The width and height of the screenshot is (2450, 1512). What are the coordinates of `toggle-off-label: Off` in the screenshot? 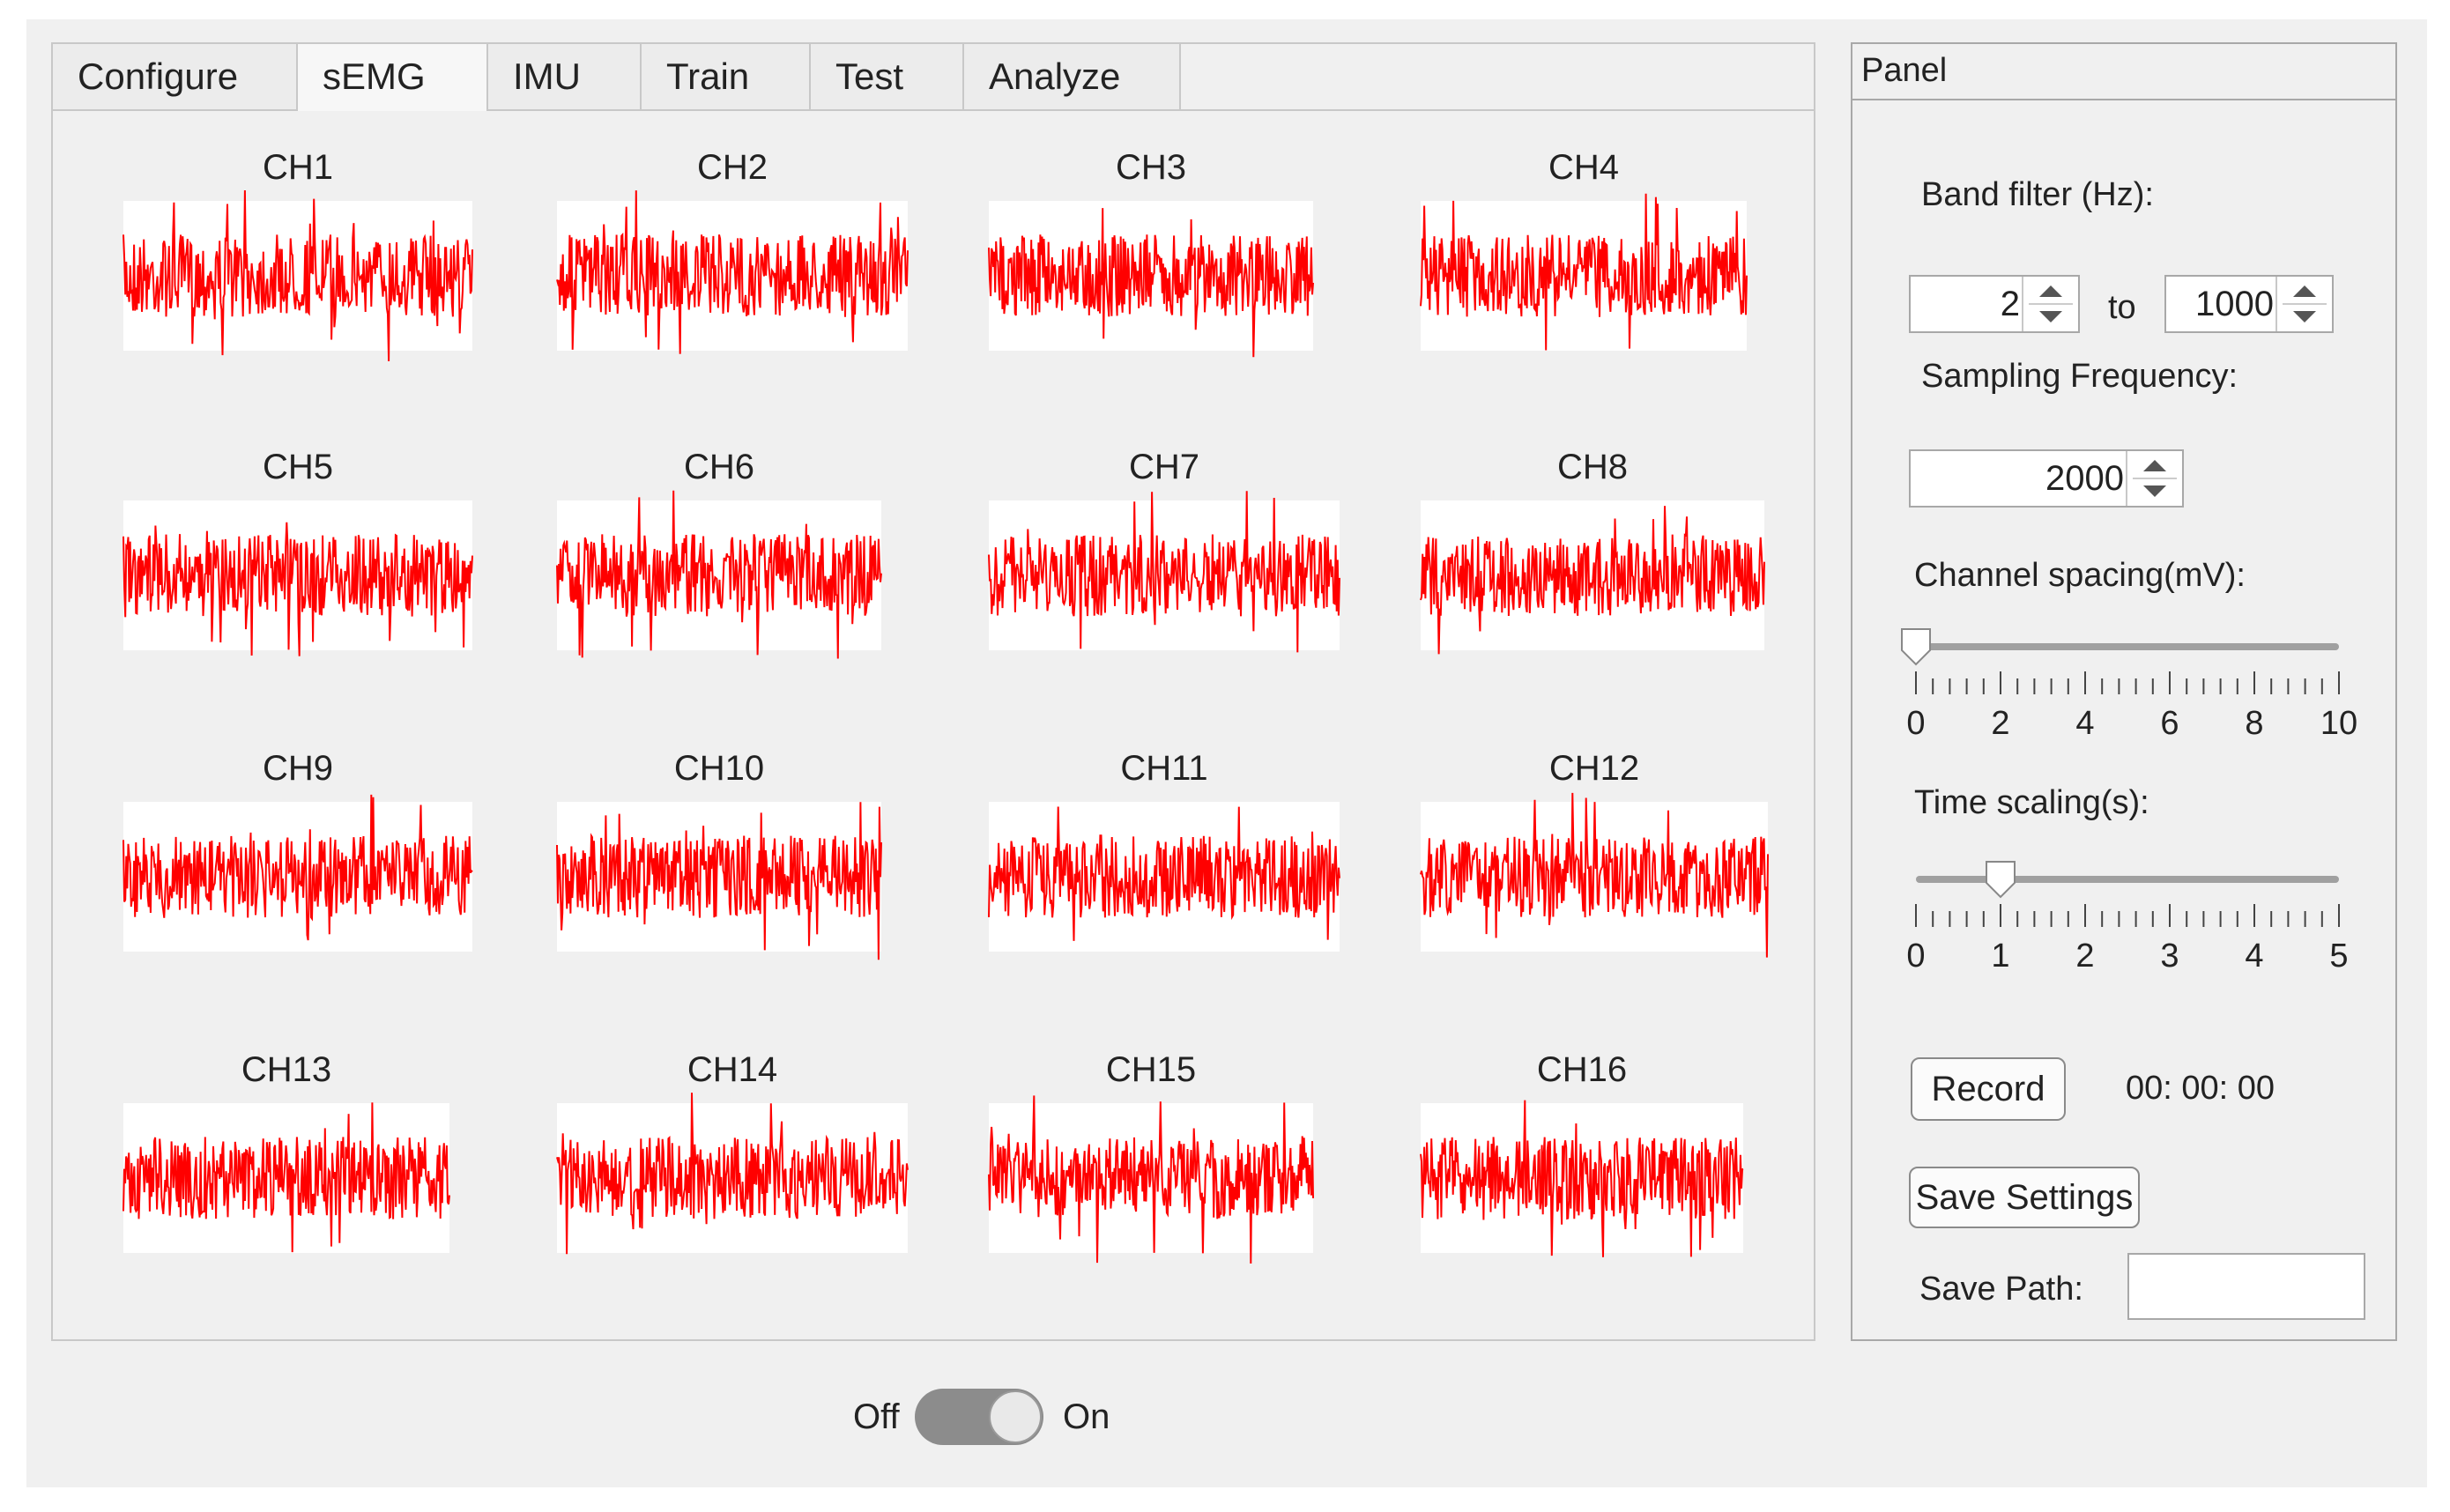 It's located at (876, 1416).